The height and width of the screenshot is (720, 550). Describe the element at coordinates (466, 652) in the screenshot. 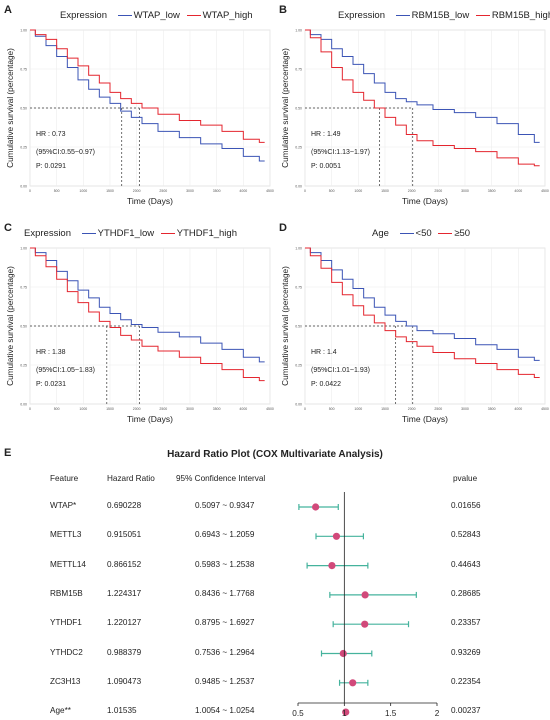

I see `row-pvalue: 0.93269` at that location.